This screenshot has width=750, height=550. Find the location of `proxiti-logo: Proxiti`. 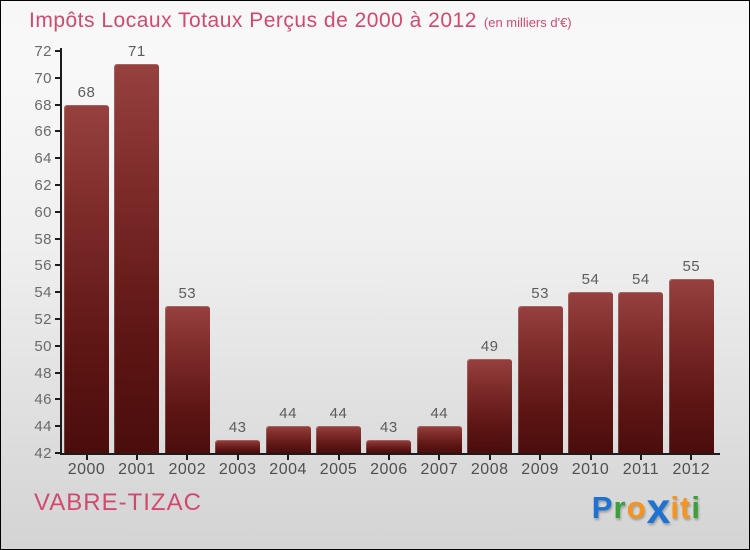

proxiti-logo: Proxiti is located at coordinates (646, 509).